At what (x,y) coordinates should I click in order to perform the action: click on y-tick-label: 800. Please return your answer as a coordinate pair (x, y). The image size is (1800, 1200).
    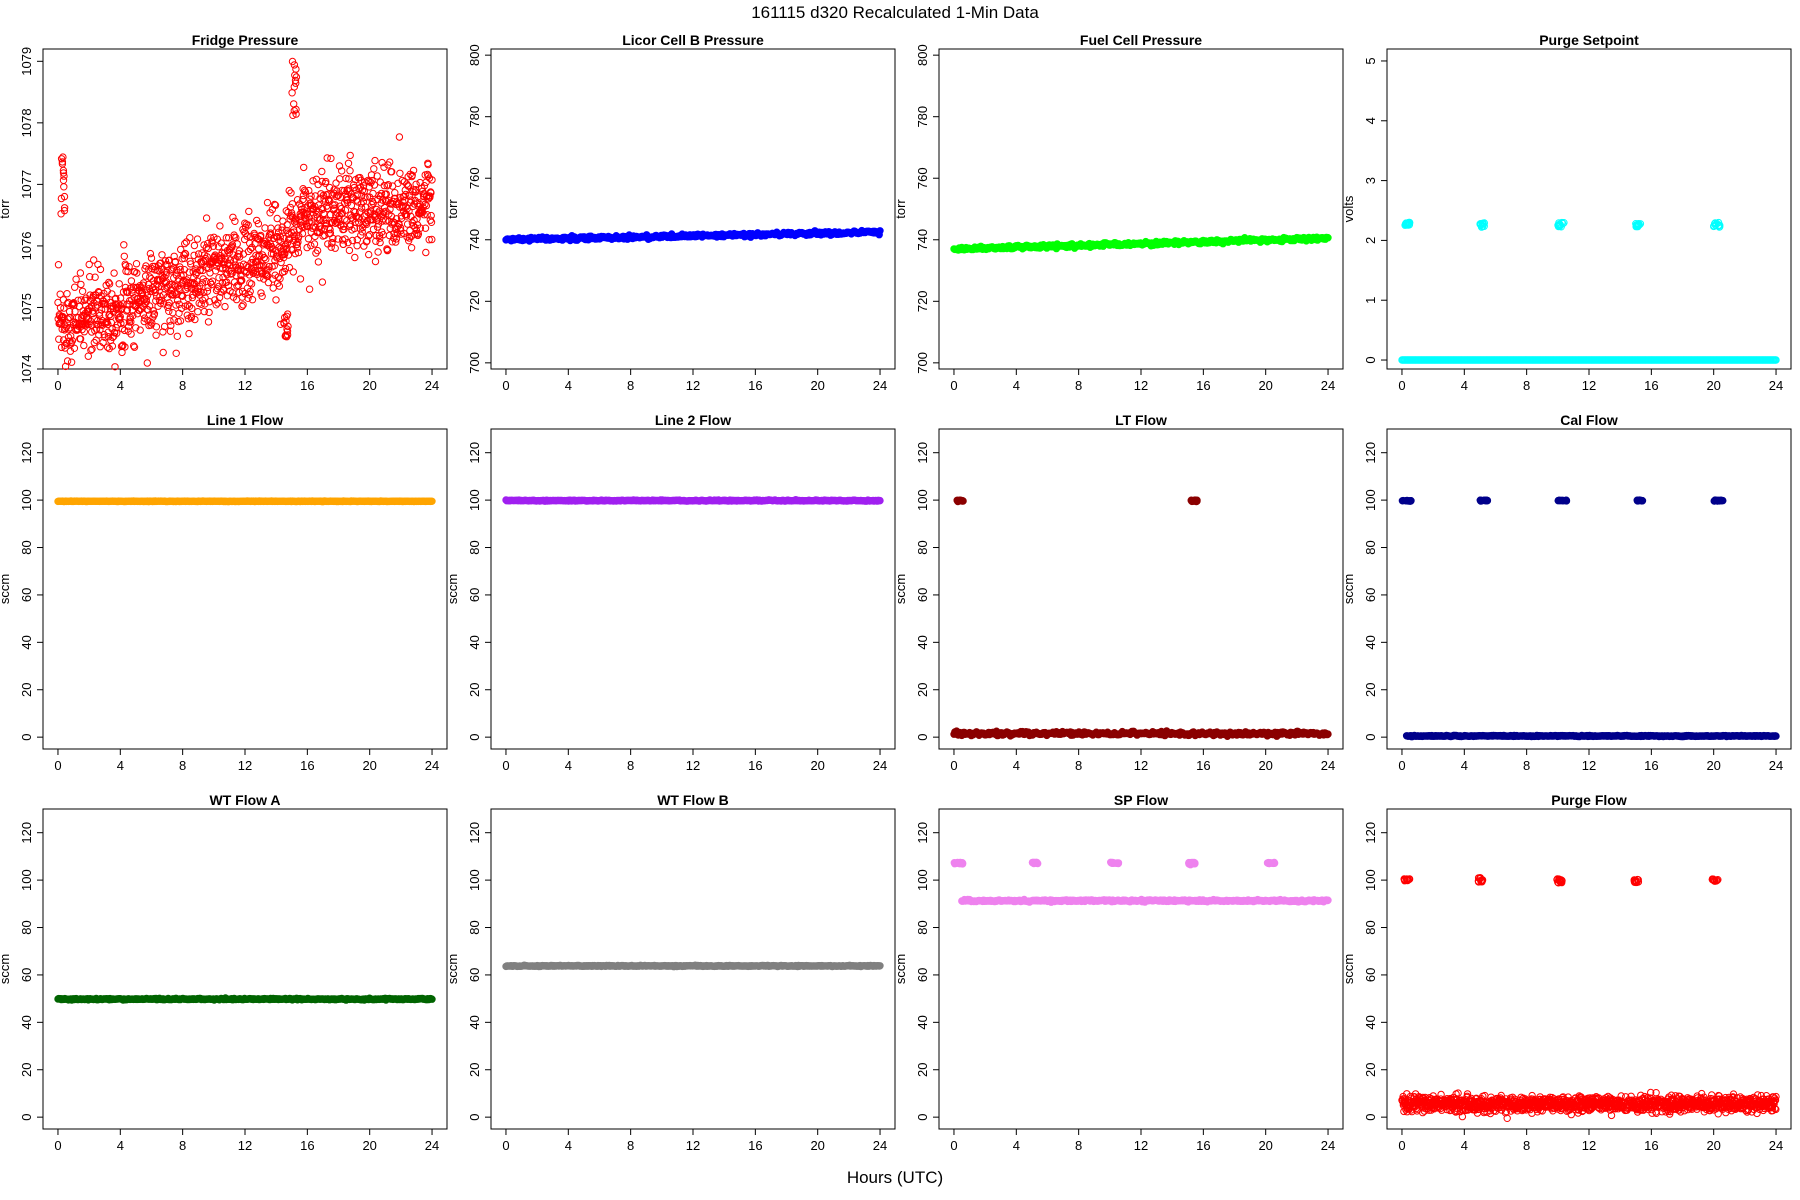
    Looking at the image, I should click on (922, 55).